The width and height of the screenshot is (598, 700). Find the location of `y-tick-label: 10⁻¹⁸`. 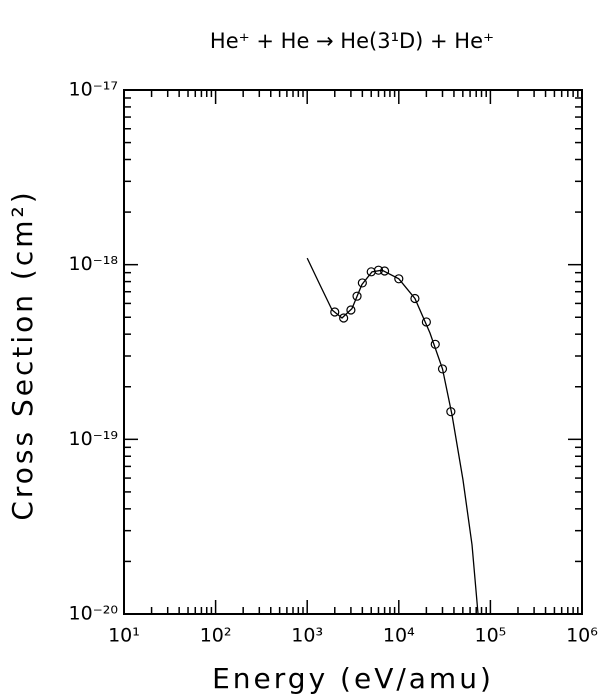

y-tick-label: 10⁻¹⁸ is located at coordinates (93, 264).